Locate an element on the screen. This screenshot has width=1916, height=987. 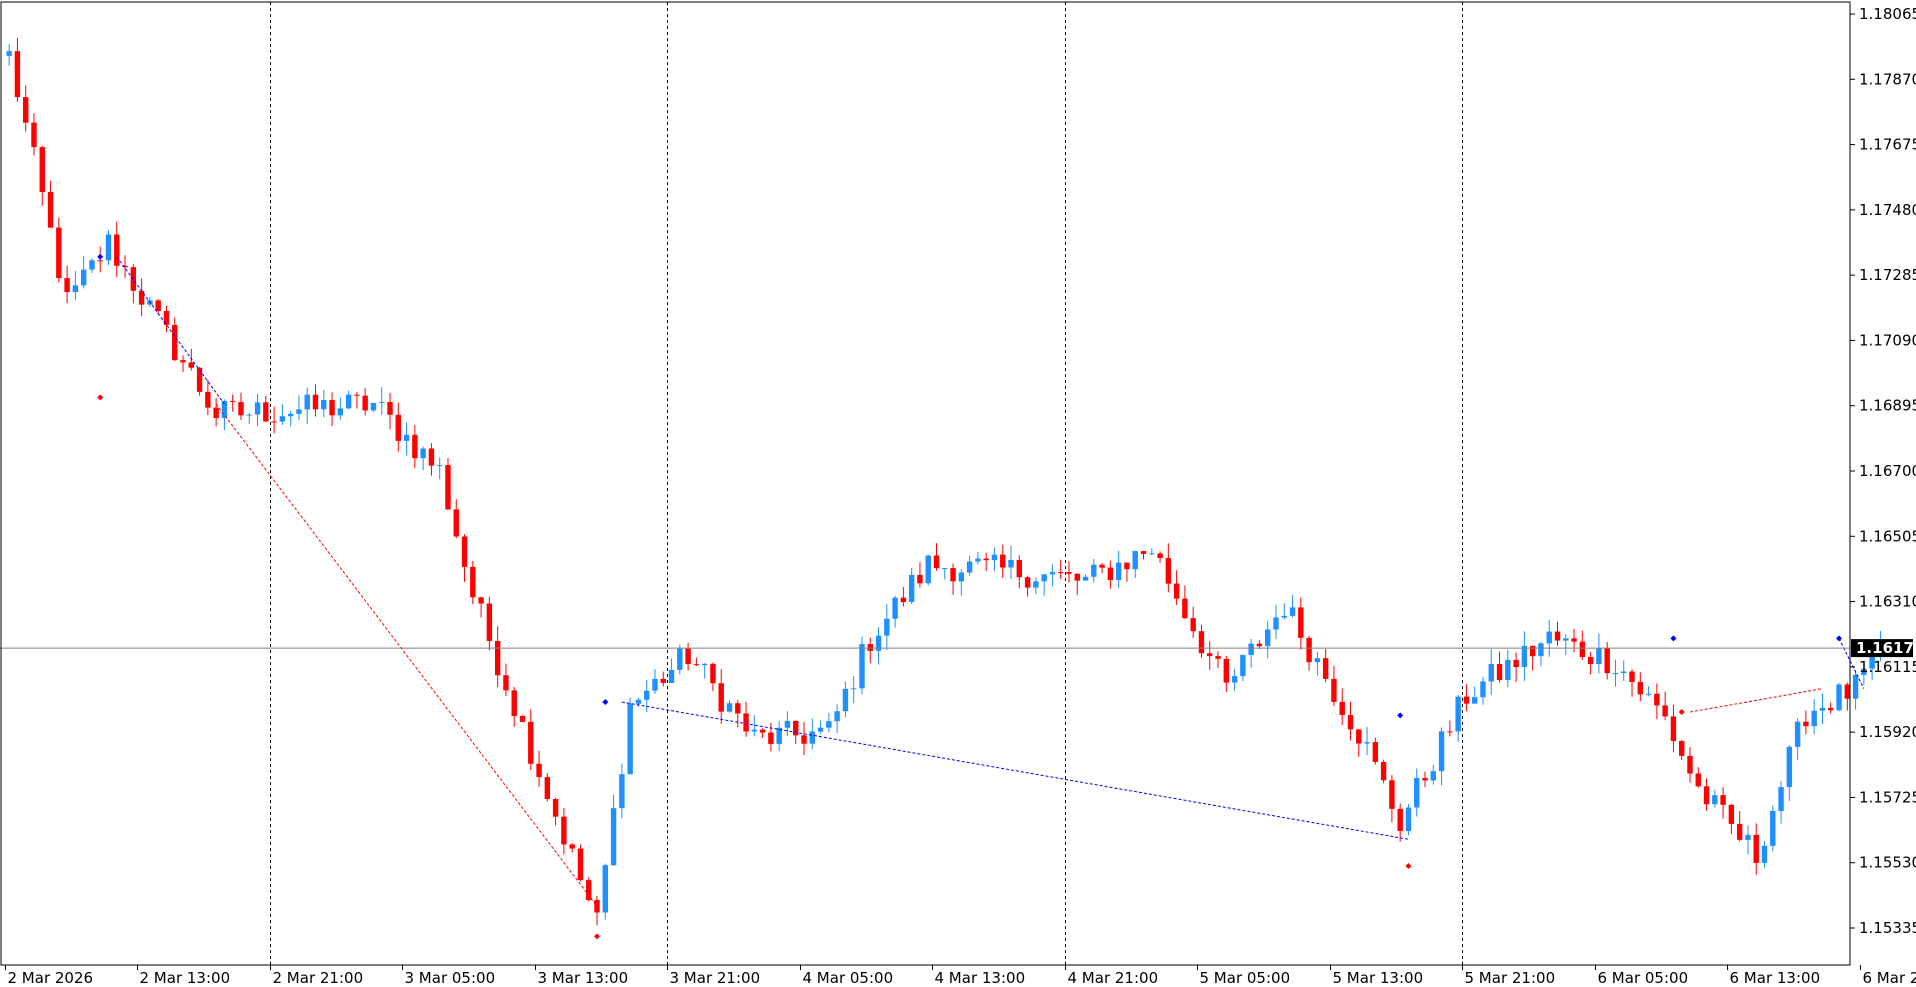
y-tick-label: 1.17285 is located at coordinates (1887, 275).